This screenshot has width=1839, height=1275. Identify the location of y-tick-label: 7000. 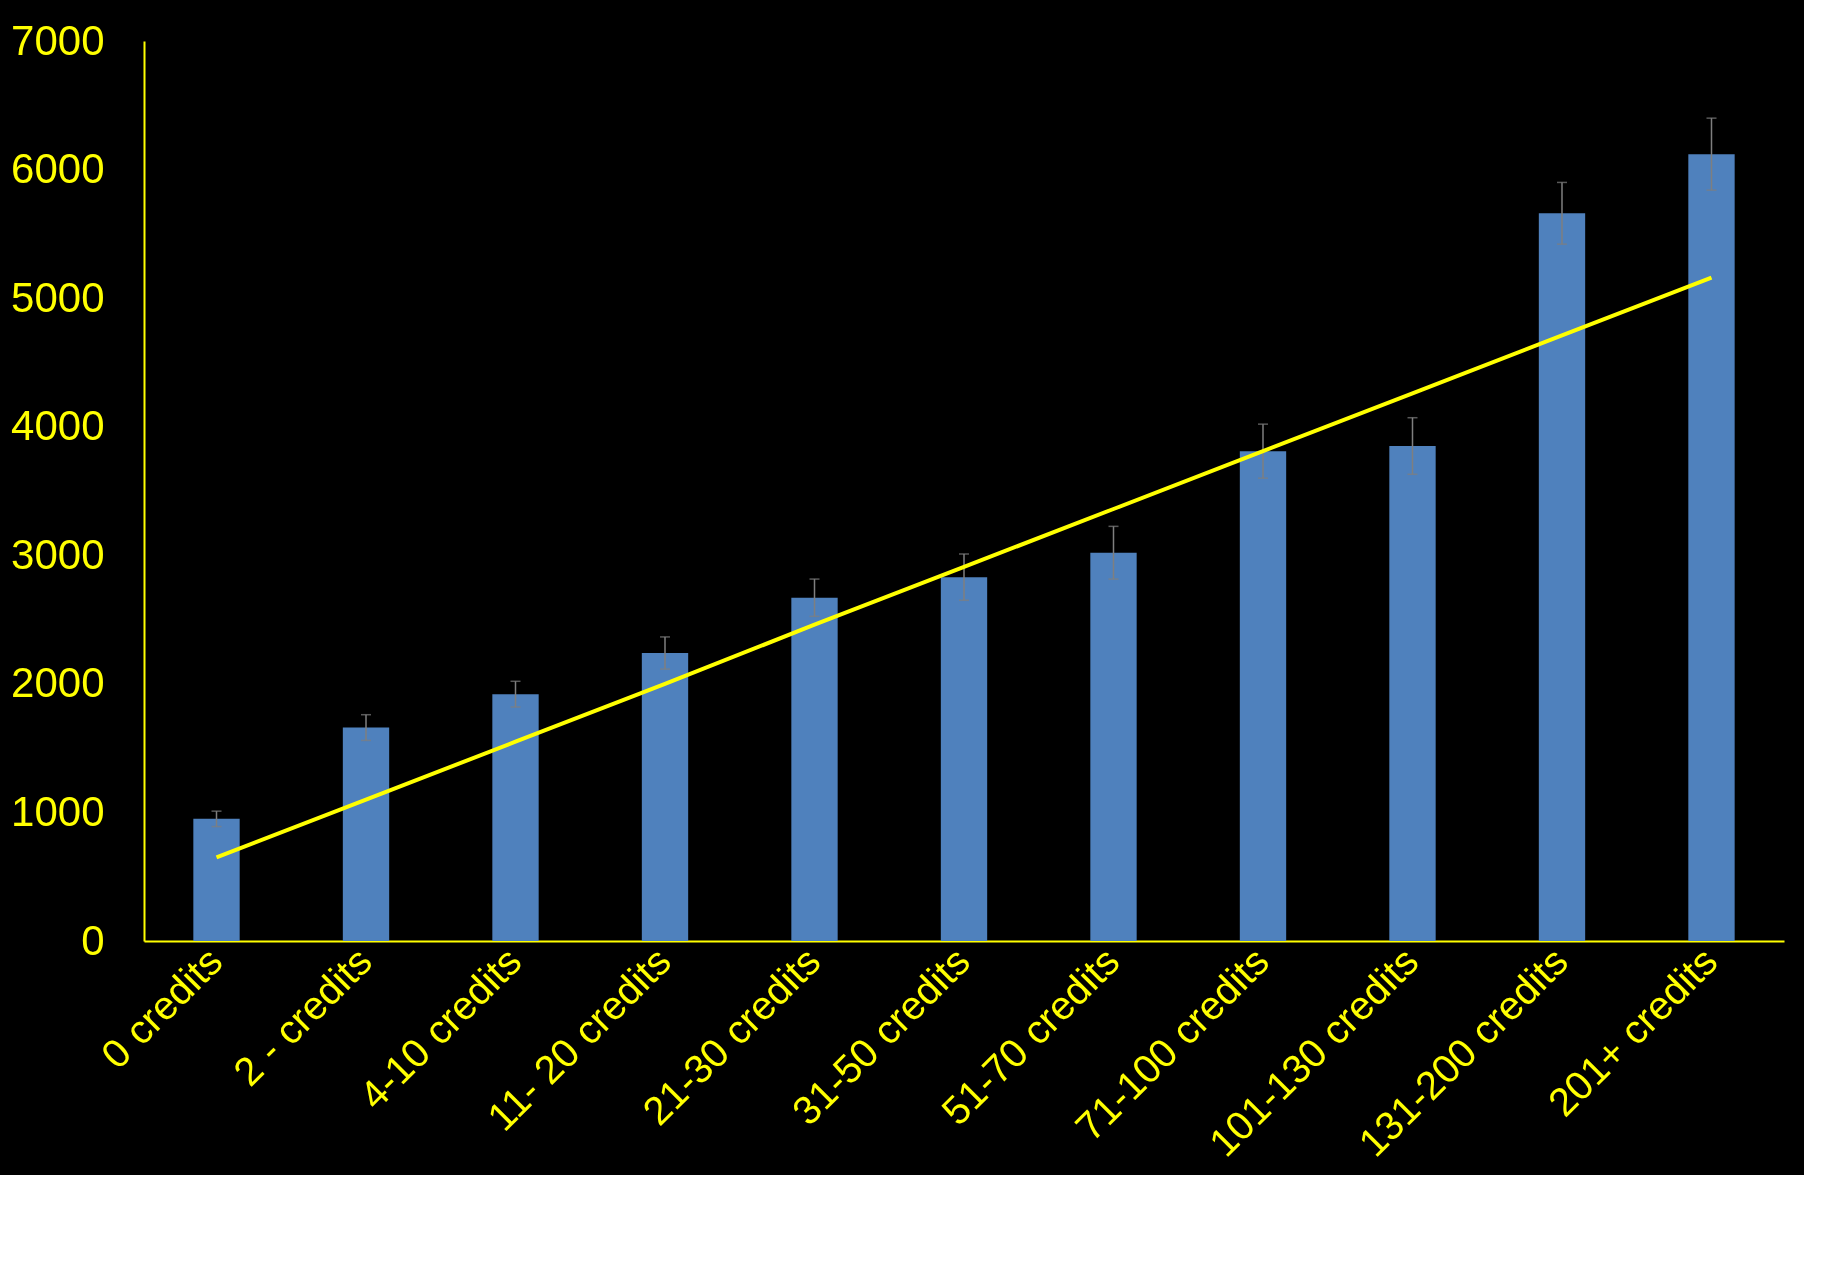
(58, 40).